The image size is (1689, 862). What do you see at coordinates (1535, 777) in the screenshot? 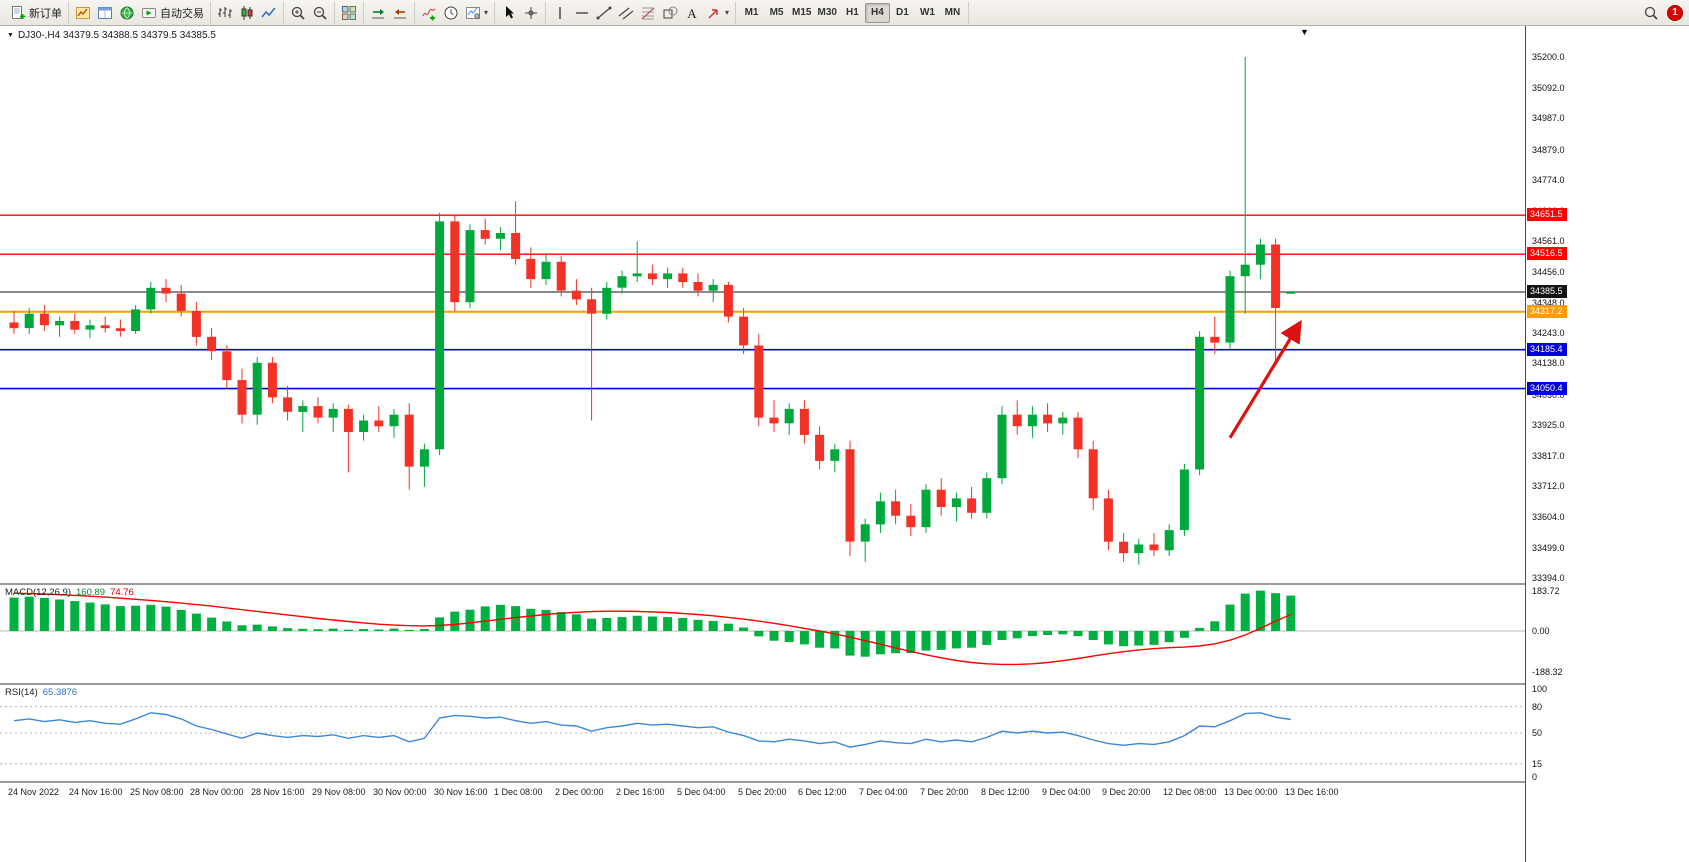
I see `rsi-scale-label: 0` at bounding box center [1535, 777].